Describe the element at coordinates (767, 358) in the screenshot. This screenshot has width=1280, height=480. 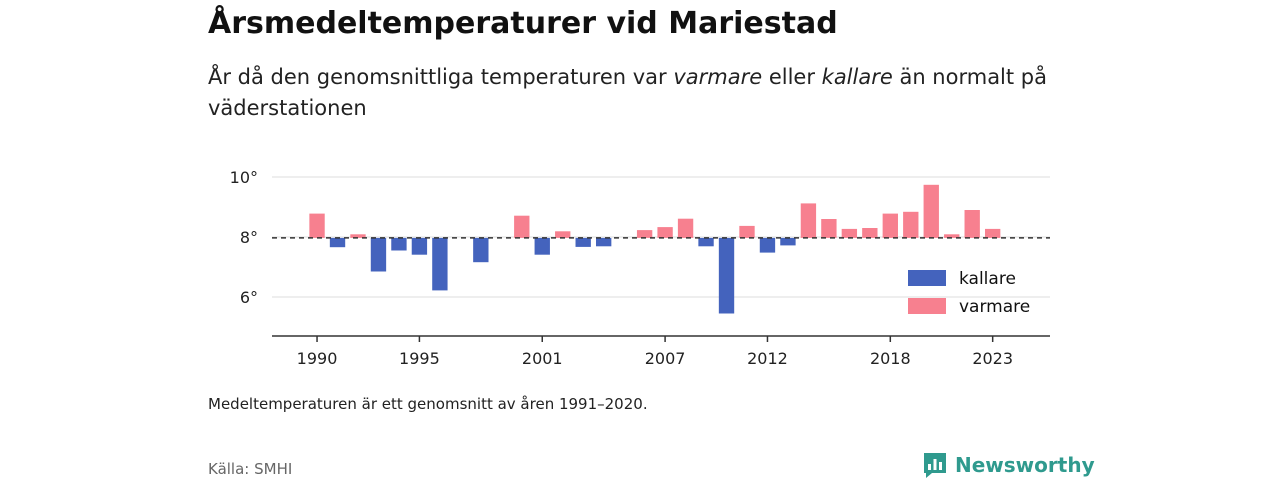
I see `x-tick-label: 2012` at that location.